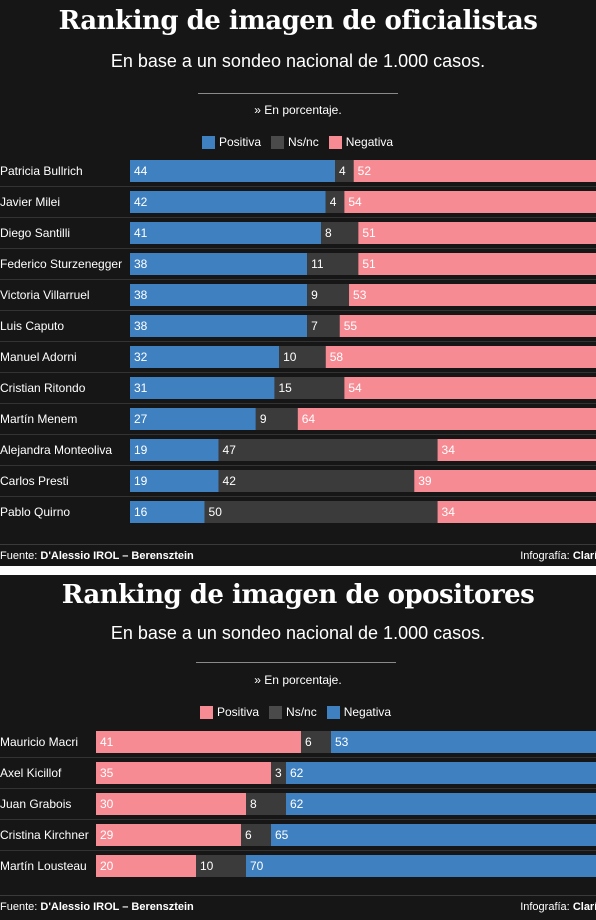  What do you see at coordinates (226, 233) in the screenshot?
I see `bar-positiva-diego-santilli` at bounding box center [226, 233].